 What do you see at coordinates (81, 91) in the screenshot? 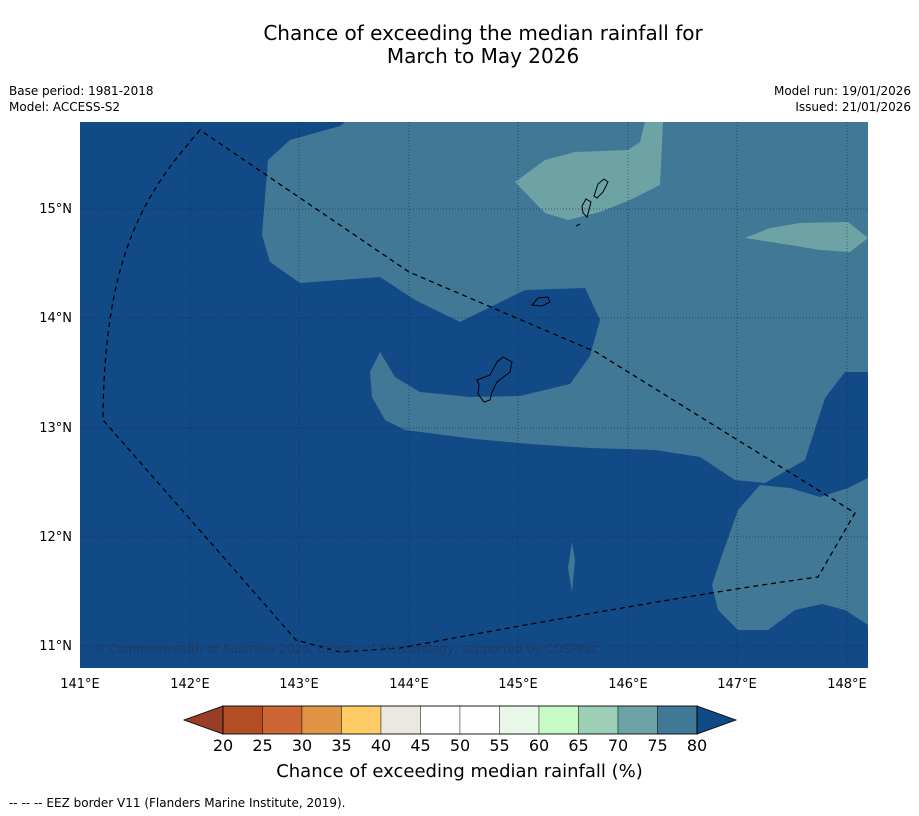
I see `base-period: Base period: 1981-2018` at bounding box center [81, 91].